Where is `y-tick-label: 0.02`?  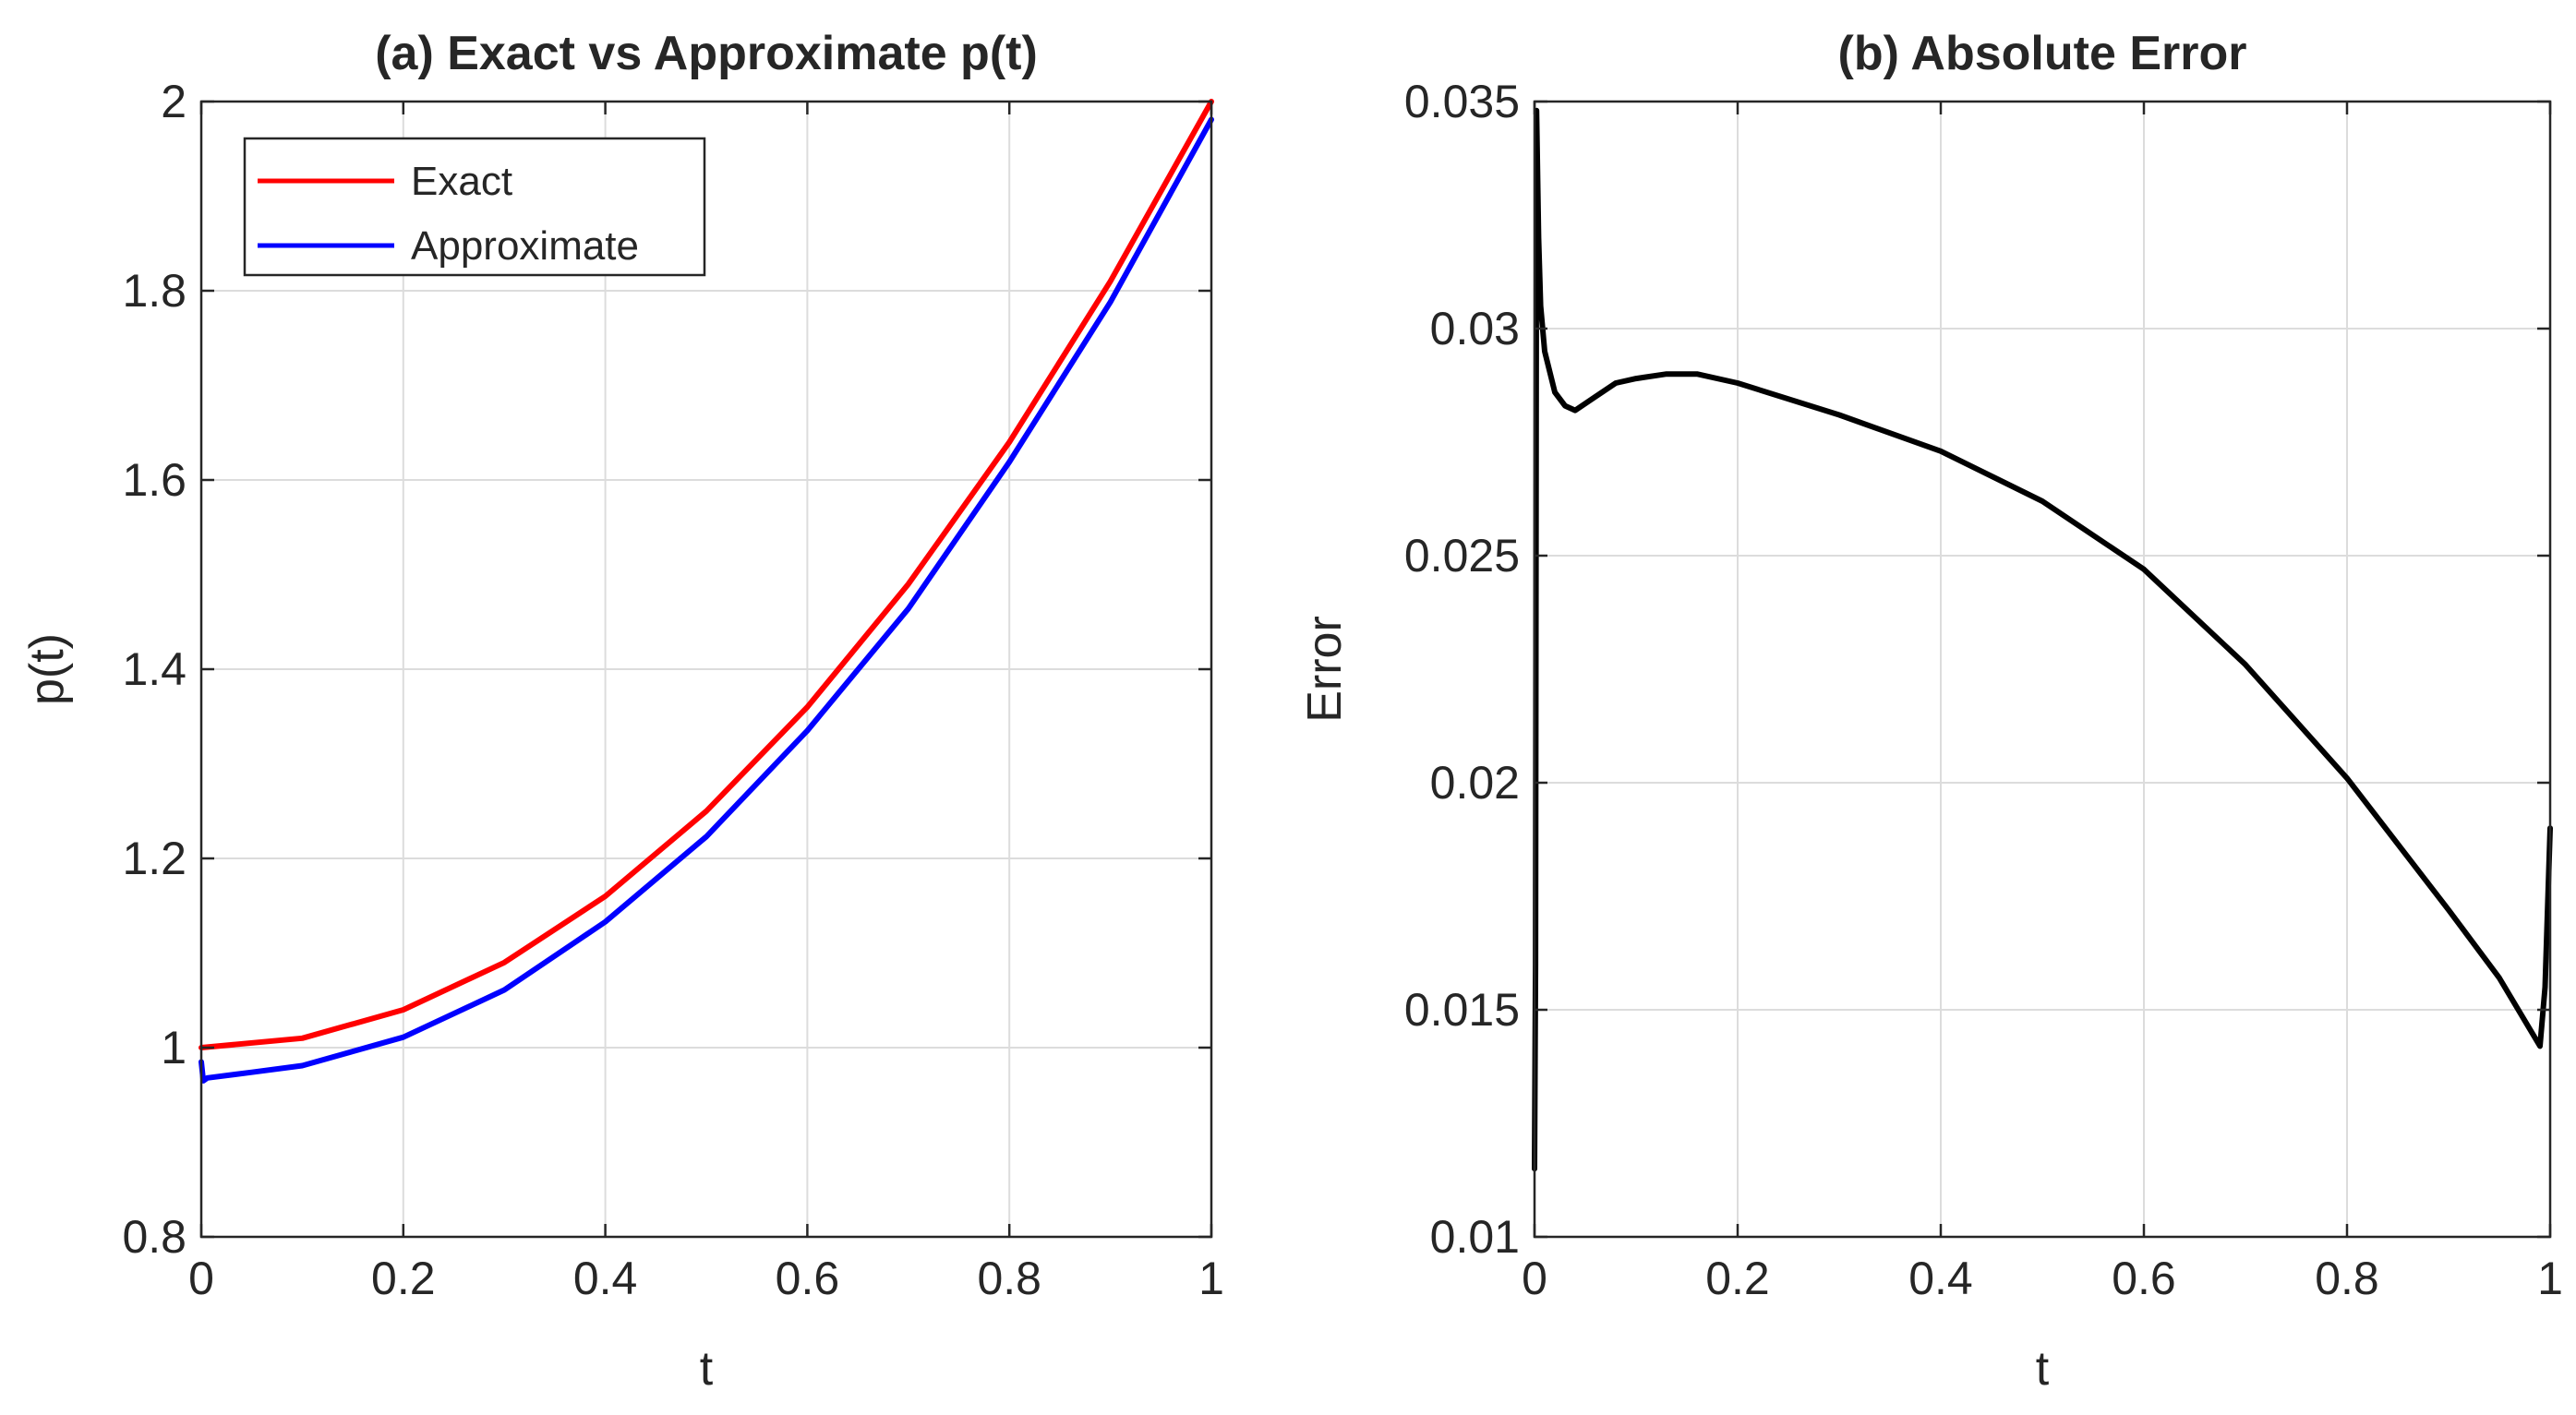
y-tick-label: 0.02 is located at coordinates (1475, 783).